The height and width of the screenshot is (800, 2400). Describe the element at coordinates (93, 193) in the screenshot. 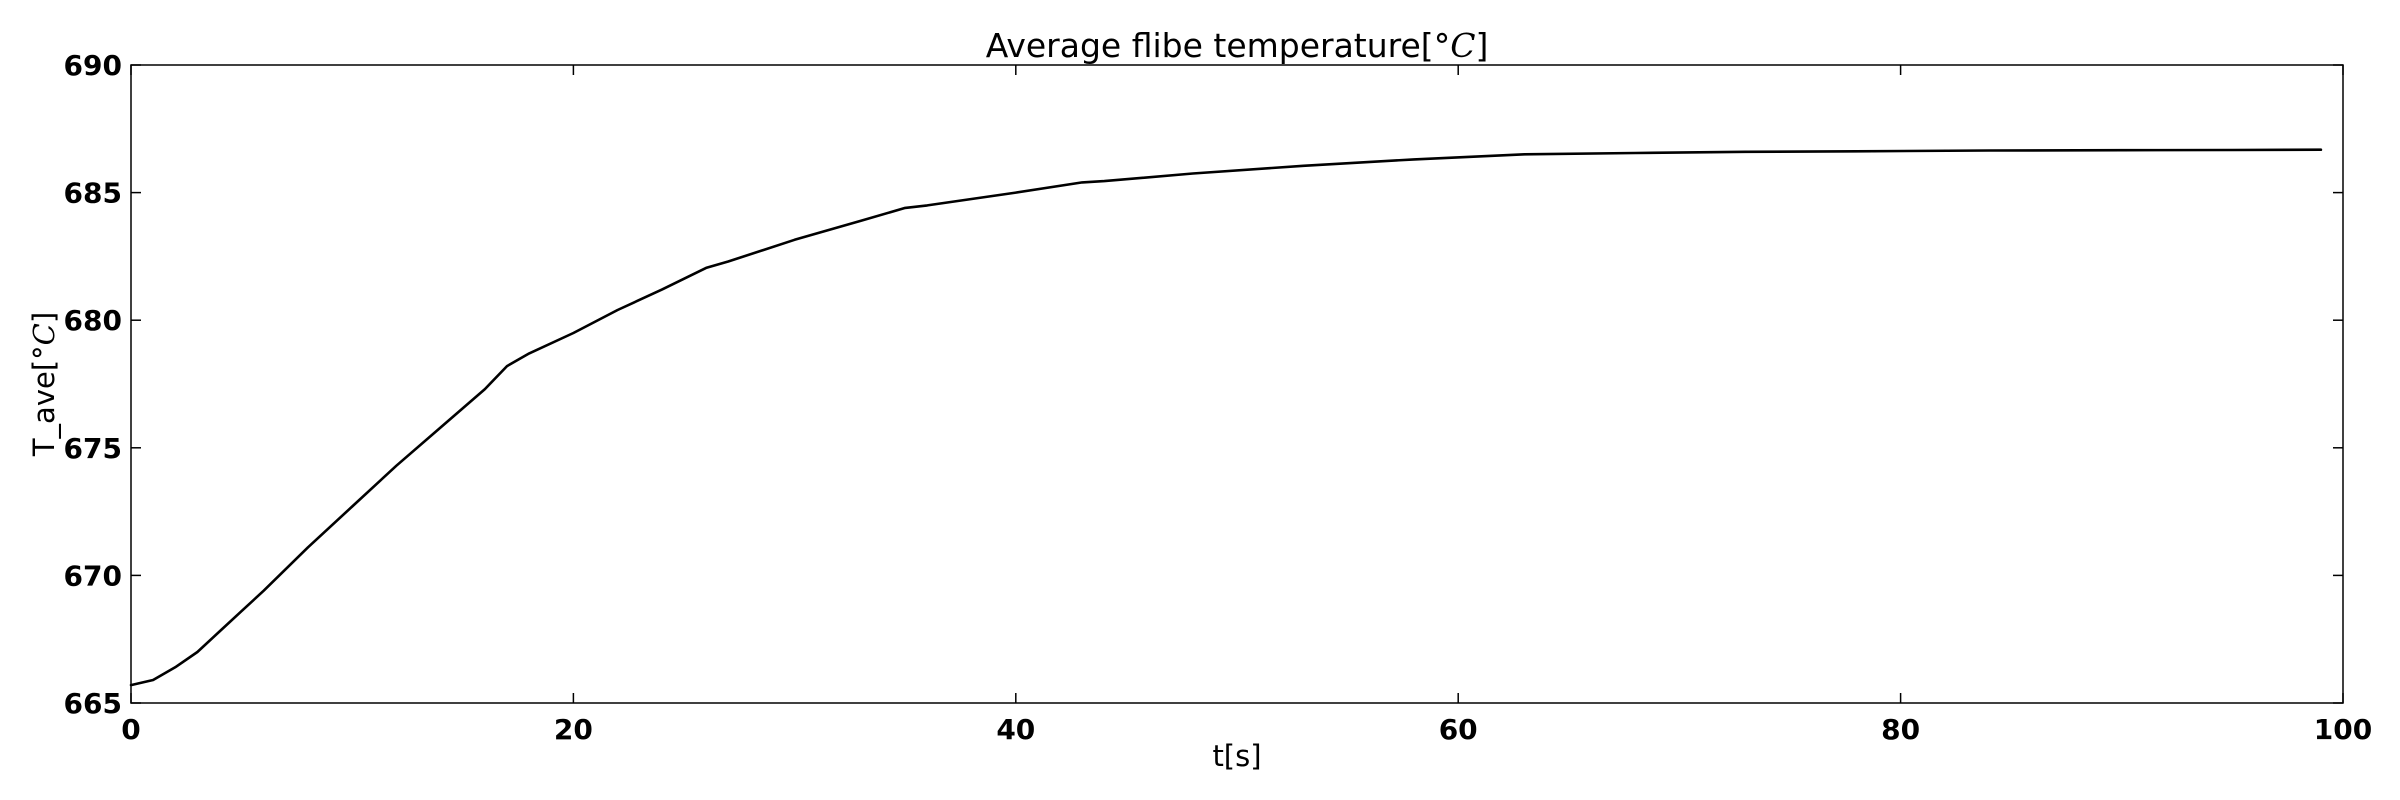

I see `y-tick-label: 685` at that location.